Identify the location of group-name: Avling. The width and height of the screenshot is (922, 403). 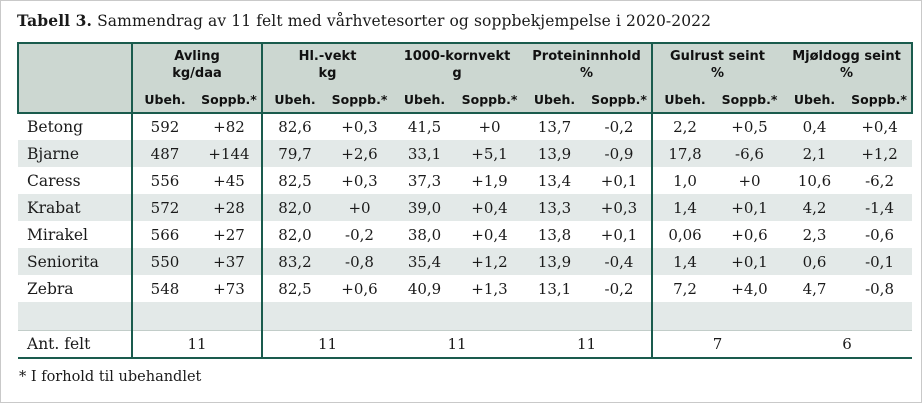
(197, 57).